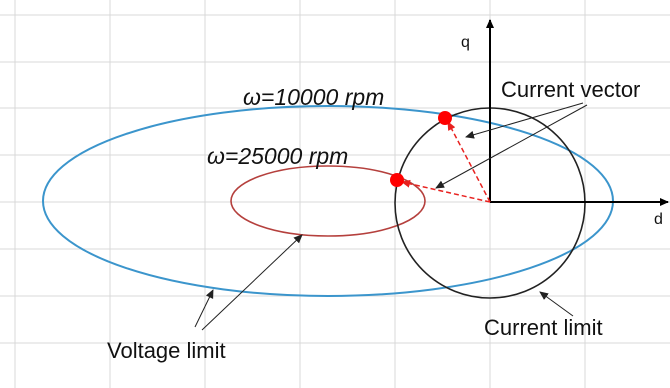 The image size is (670, 388). Describe the element at coordinates (556, 304) in the screenshot. I see `callout-current-limit` at that location.